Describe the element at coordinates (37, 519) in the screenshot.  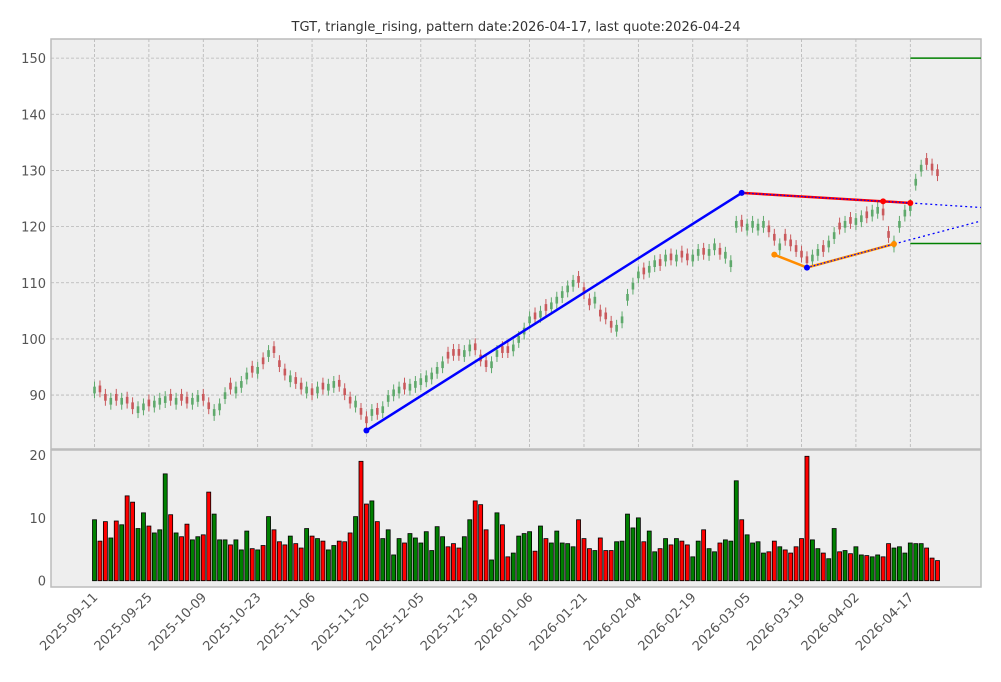
I see `volume-tick-label: 10` at that location.